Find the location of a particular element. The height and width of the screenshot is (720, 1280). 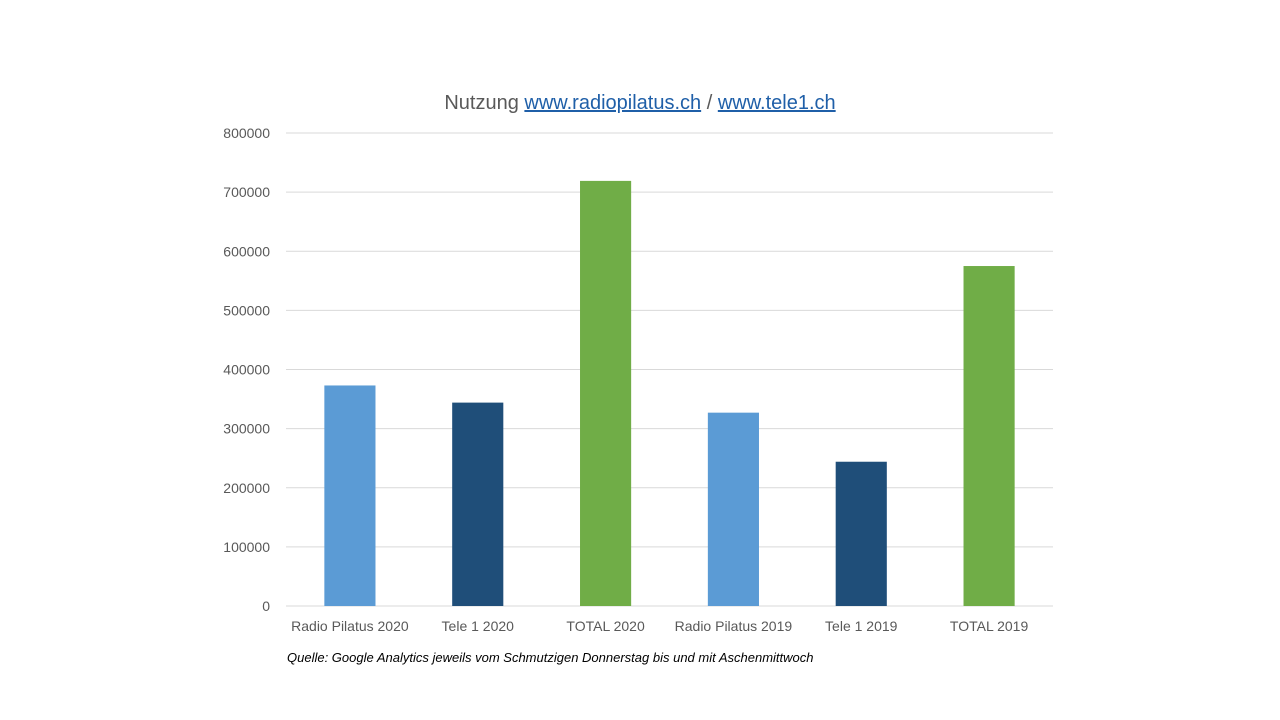

bar-radio-pilatus-2019 is located at coordinates (733, 509).